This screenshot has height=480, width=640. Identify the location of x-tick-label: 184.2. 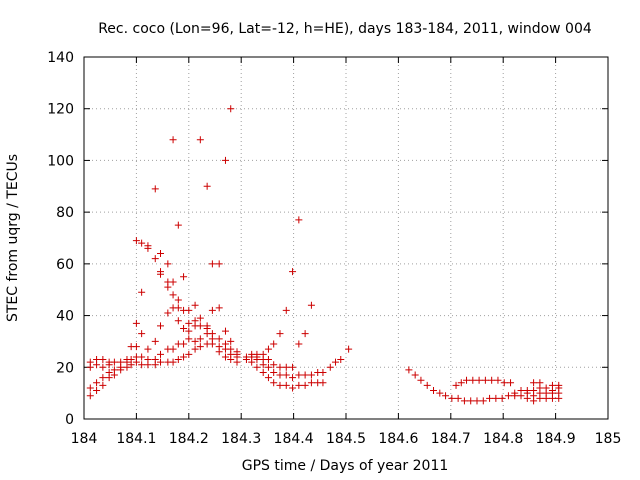
(189, 439).